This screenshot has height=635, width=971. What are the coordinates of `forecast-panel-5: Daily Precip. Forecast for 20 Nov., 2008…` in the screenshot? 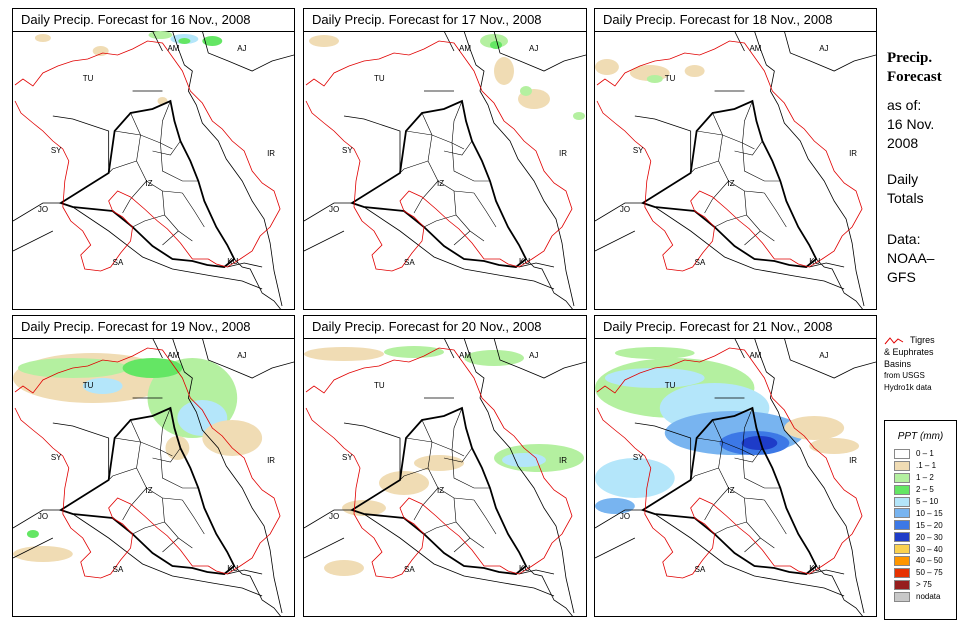 It's located at (445, 466).